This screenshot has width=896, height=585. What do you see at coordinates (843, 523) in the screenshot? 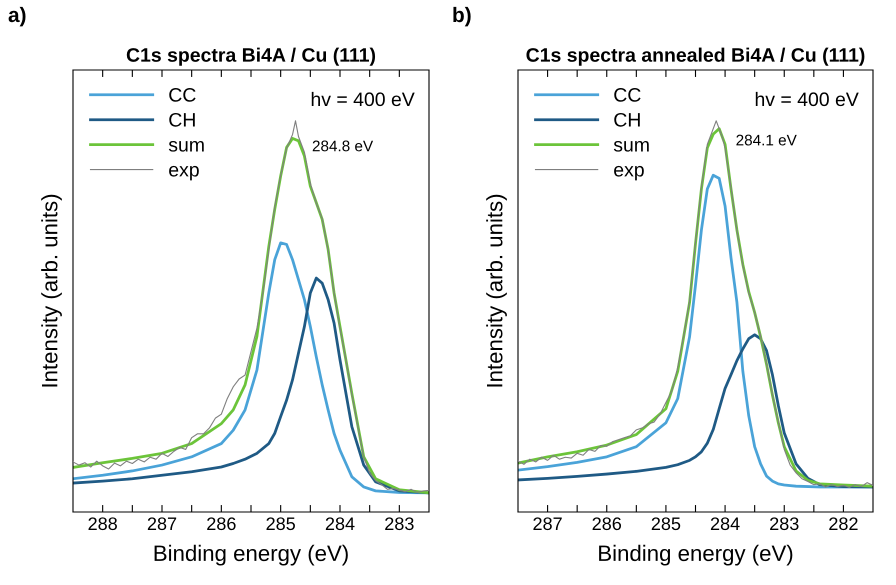
I see `x-tick-label: 282` at bounding box center [843, 523].